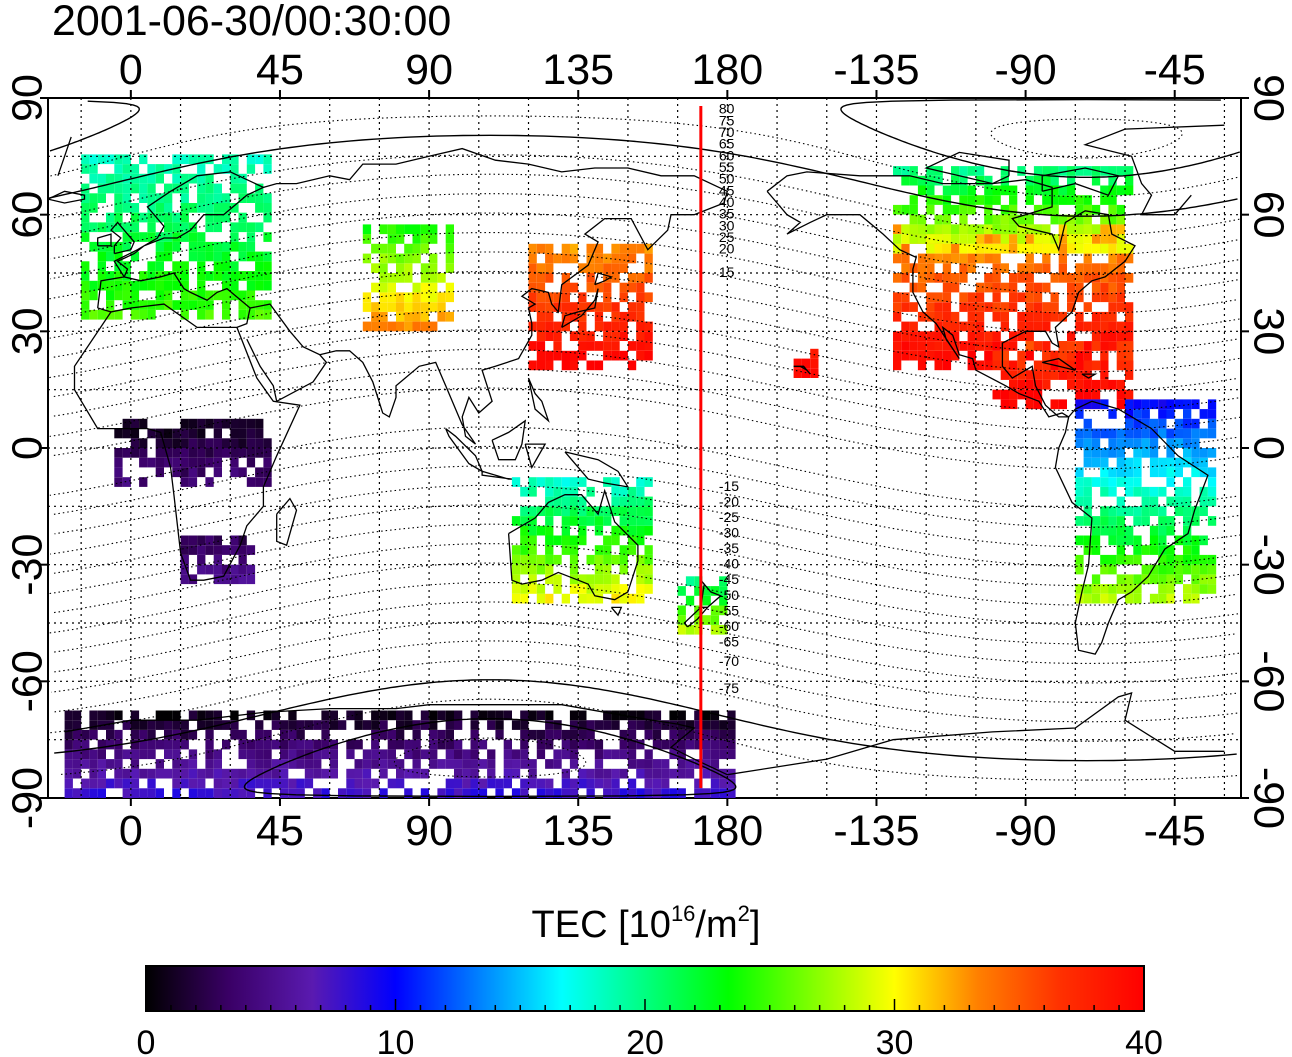 This screenshot has width=1292, height=1057. I want to click on lat-label-right: 0, so click(1268, 448).